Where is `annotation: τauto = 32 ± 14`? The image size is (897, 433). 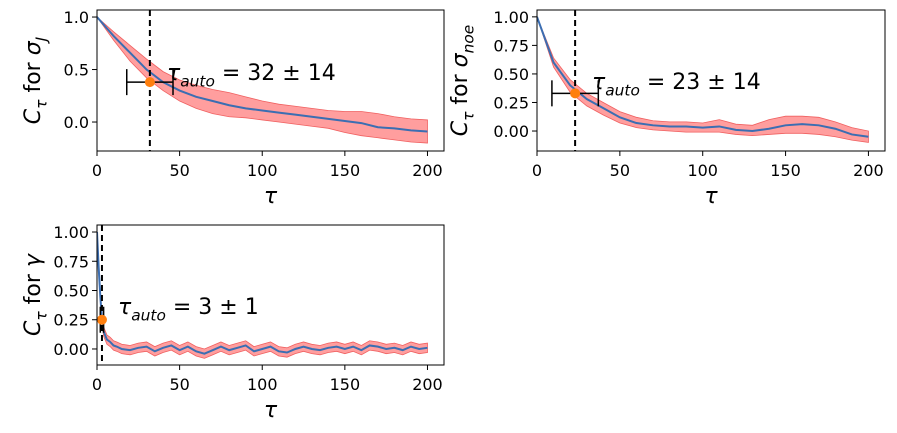
annotation: τauto = 32 ± 14 is located at coordinates (251, 76).